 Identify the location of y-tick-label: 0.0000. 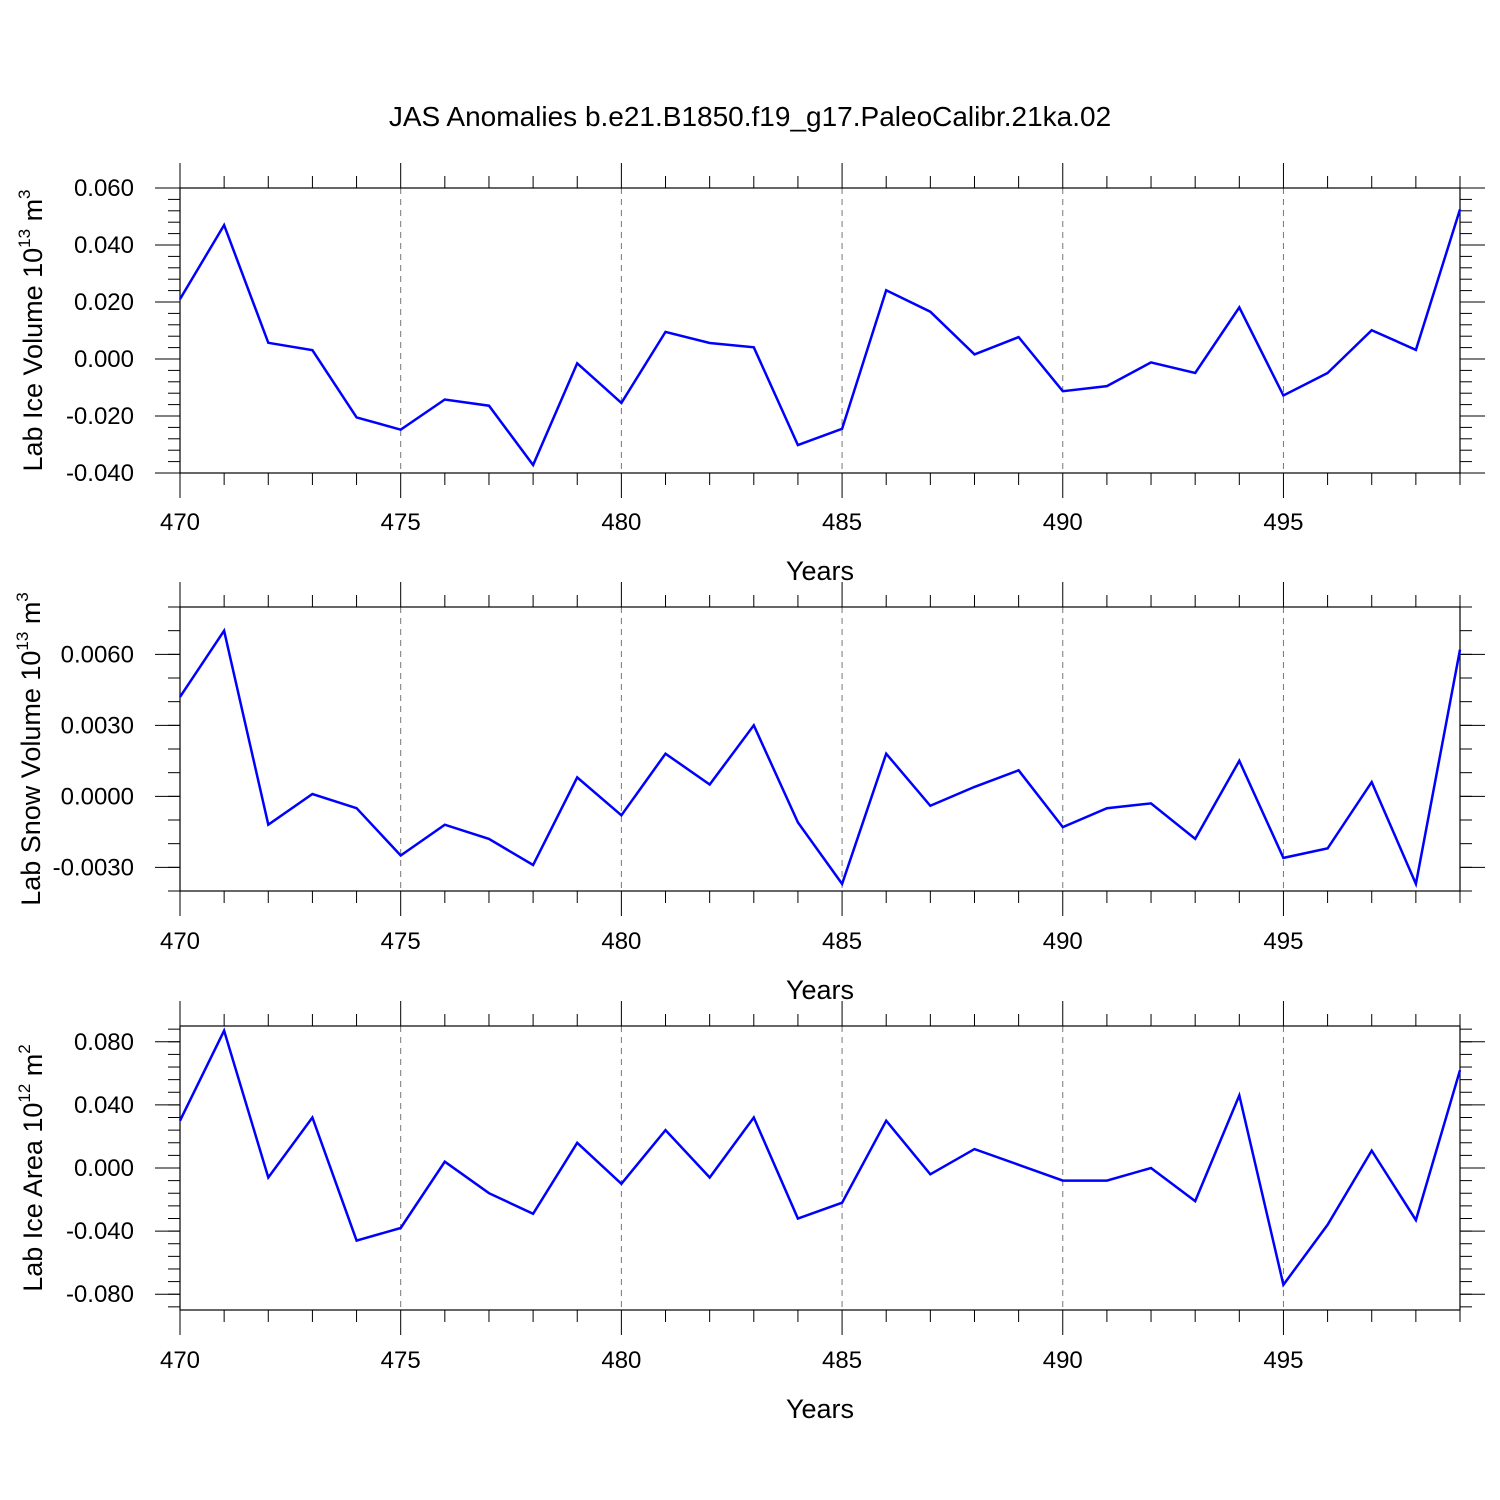
(97, 796).